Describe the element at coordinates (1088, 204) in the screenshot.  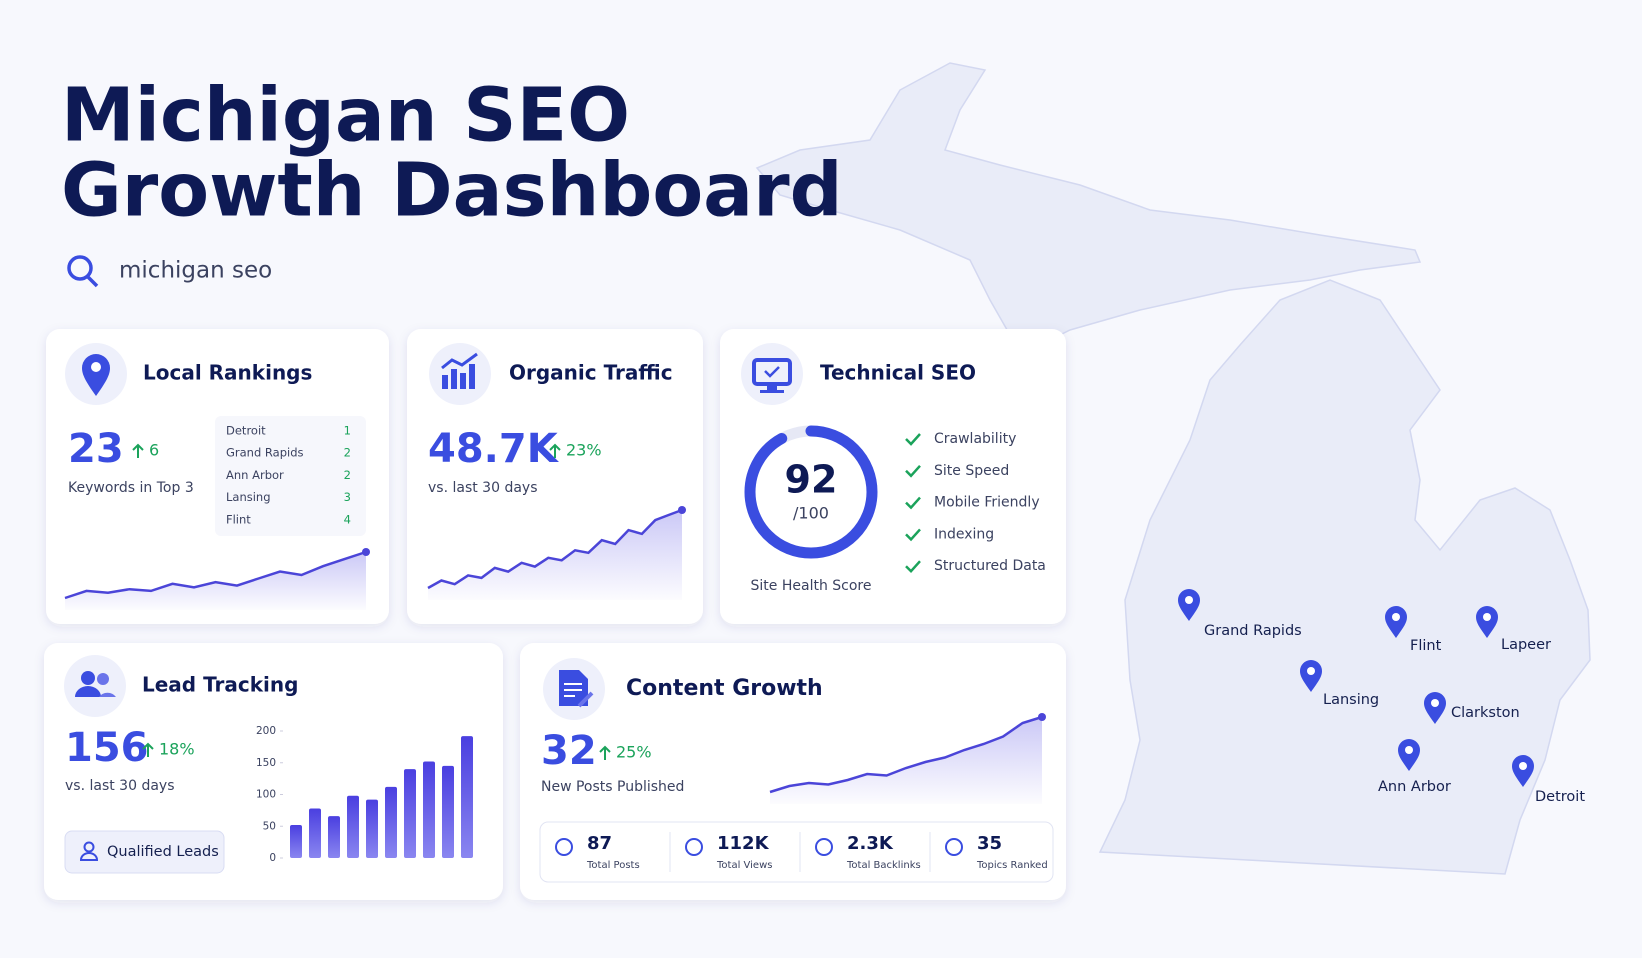
I see `upper-peninsula` at that location.